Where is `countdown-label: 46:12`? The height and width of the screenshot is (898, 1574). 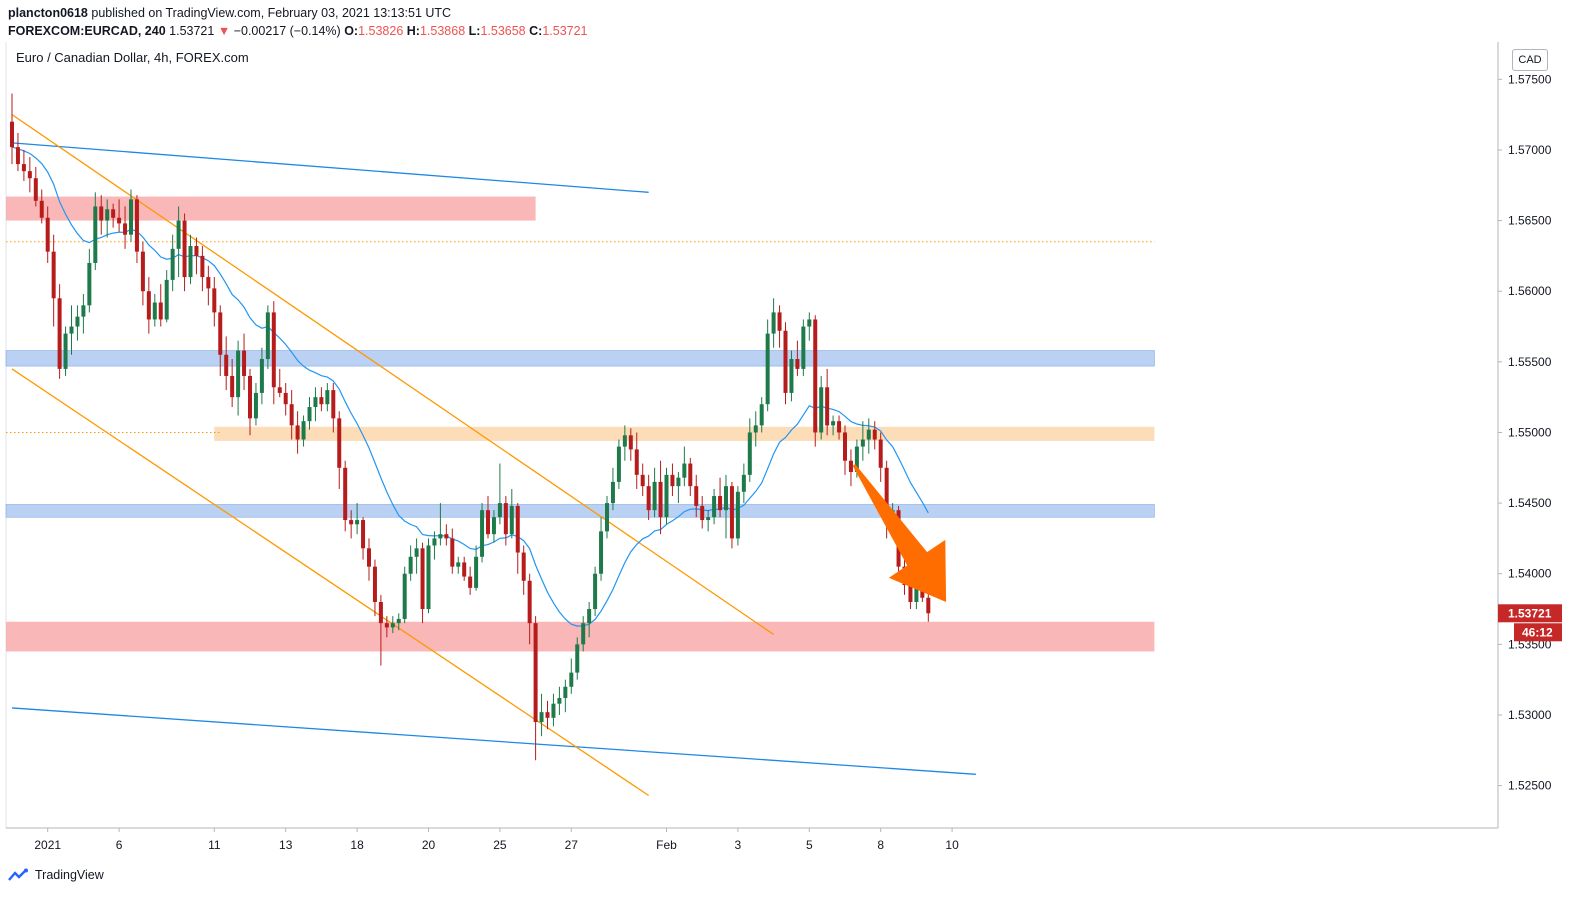
countdown-label: 46:12 is located at coordinates (1537, 632).